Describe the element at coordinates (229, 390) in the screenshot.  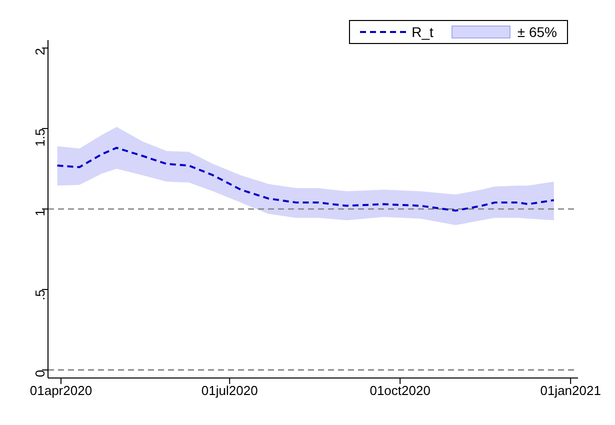
I see `x-tick-label: 01jul2020` at that location.